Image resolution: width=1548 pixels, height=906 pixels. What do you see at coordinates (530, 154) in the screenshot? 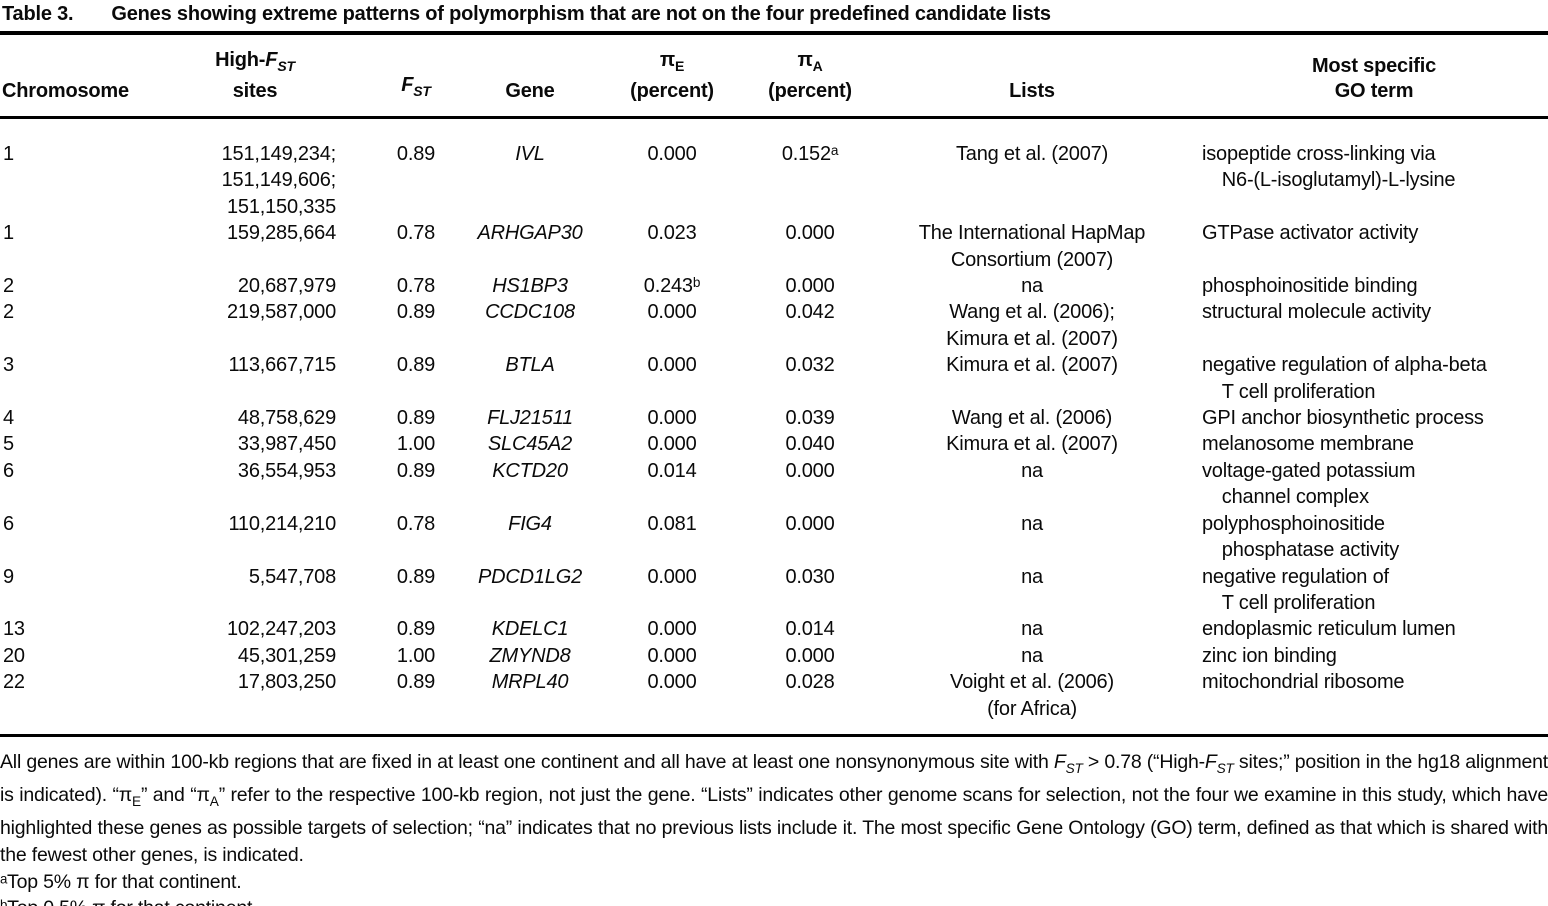
I see `cell-gene: IVL` at bounding box center [530, 154].